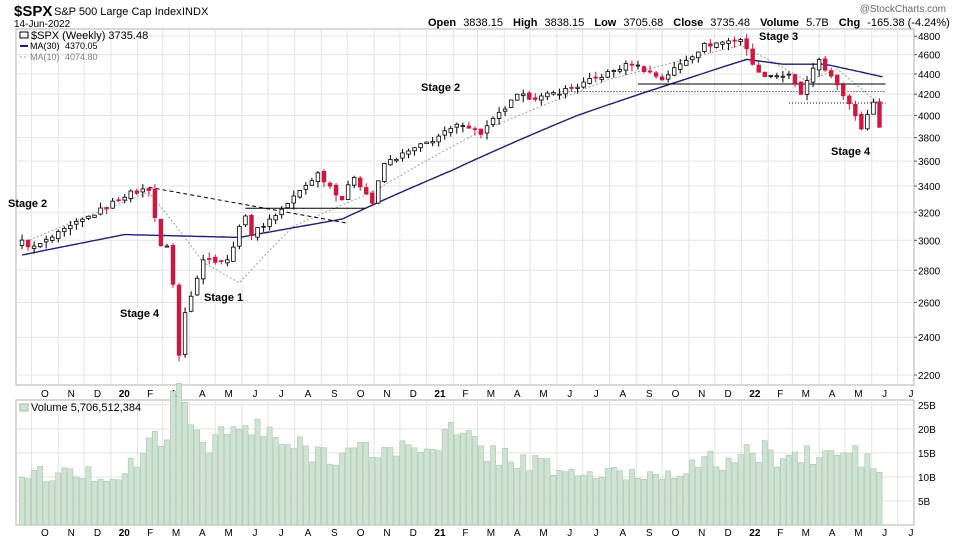 This screenshot has height=540, width=960. I want to click on stage-label: Stage 1, so click(223, 298).